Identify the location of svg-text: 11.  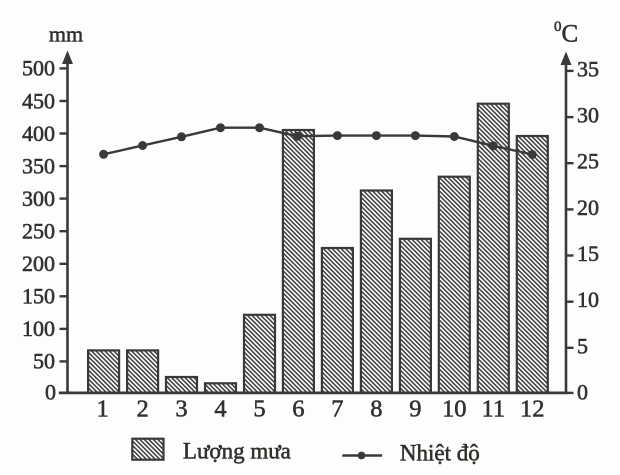
(494, 409).